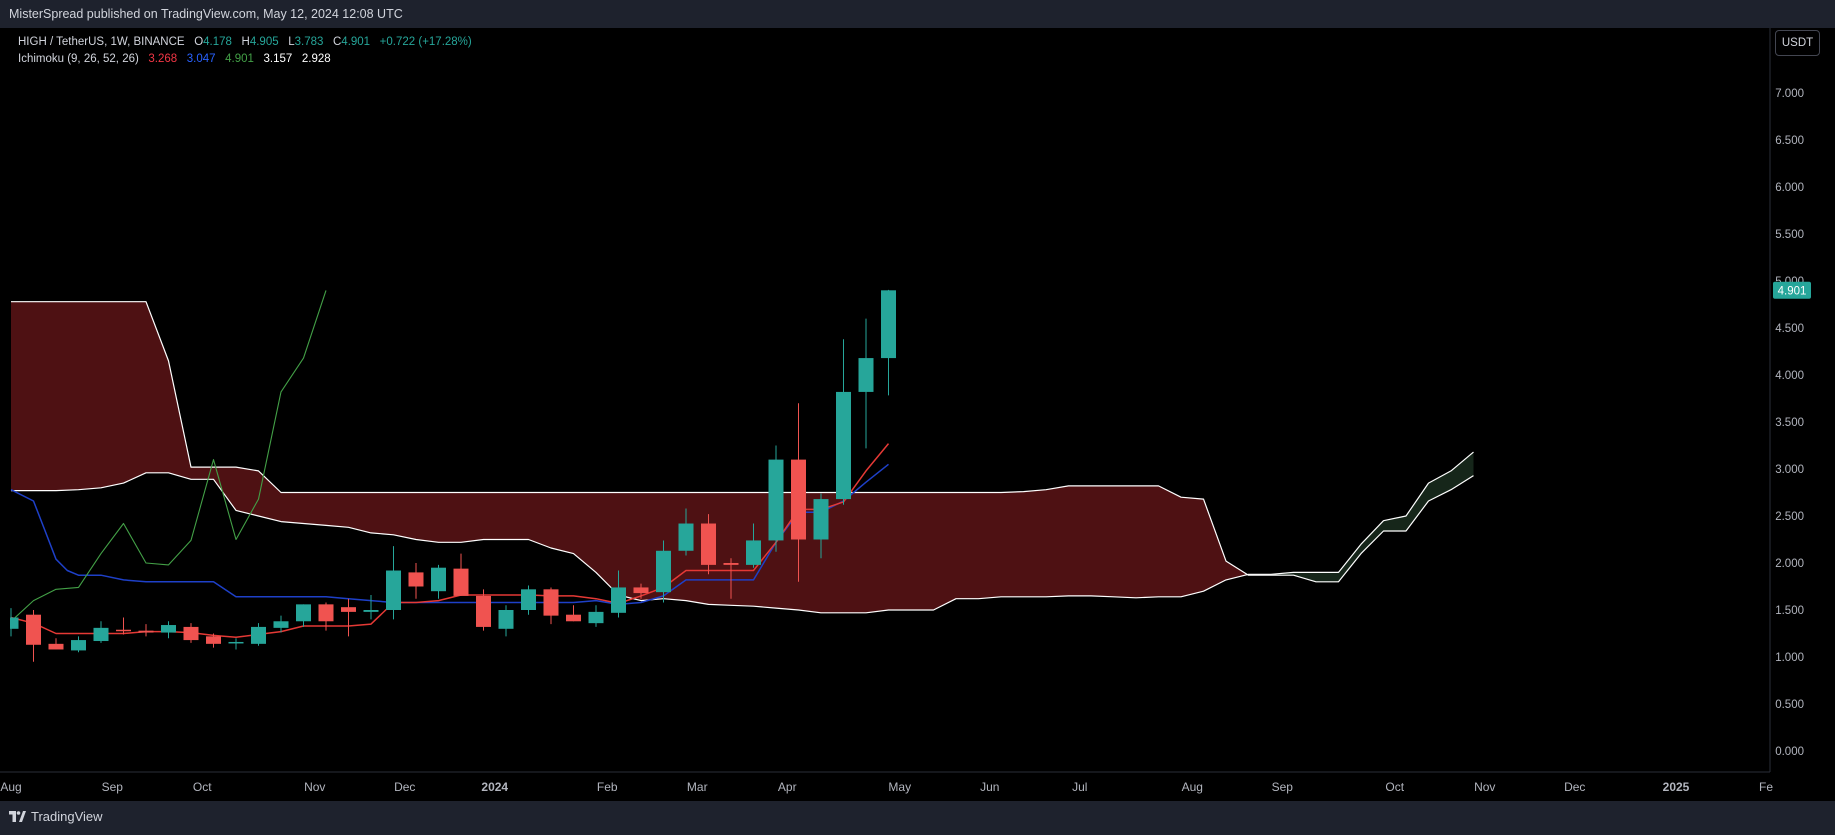 The width and height of the screenshot is (1835, 835). Describe the element at coordinates (1792, 291) in the screenshot. I see `last-price-label: 4.901` at that location.